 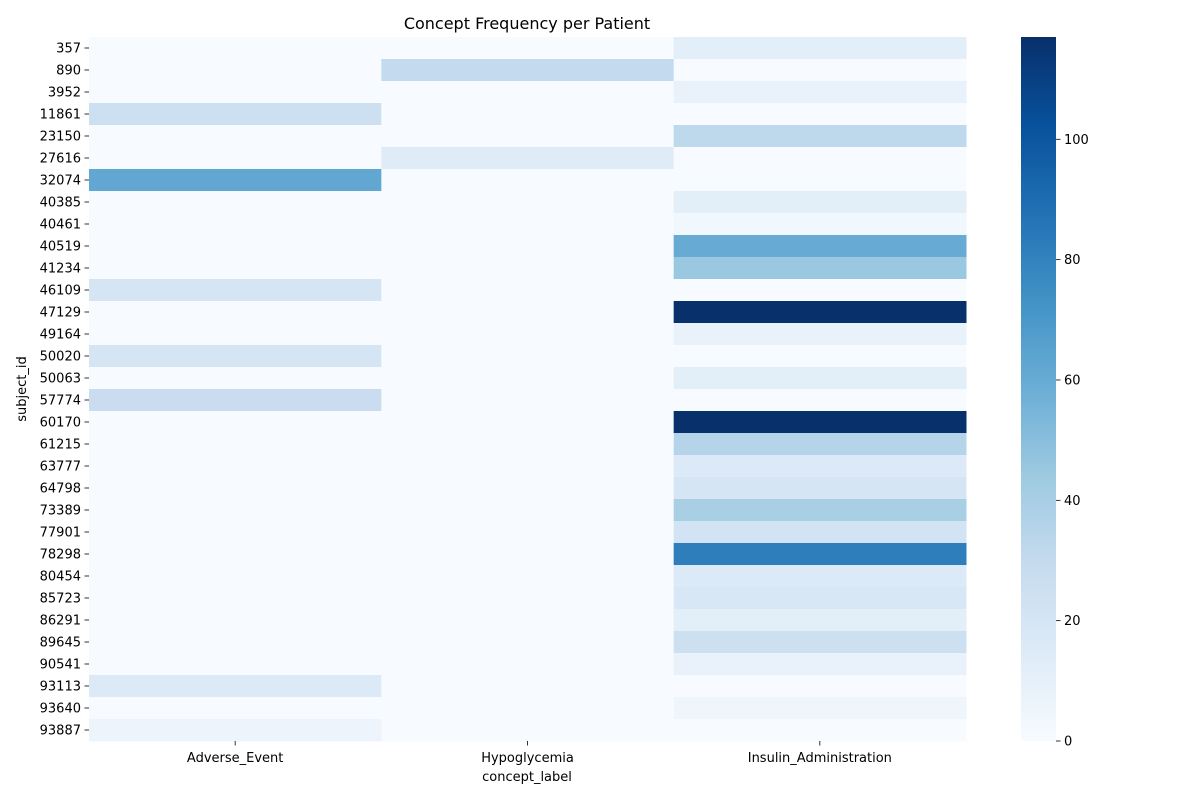 I want to click on colorbar-tick-label: 0, so click(x=1068, y=742).